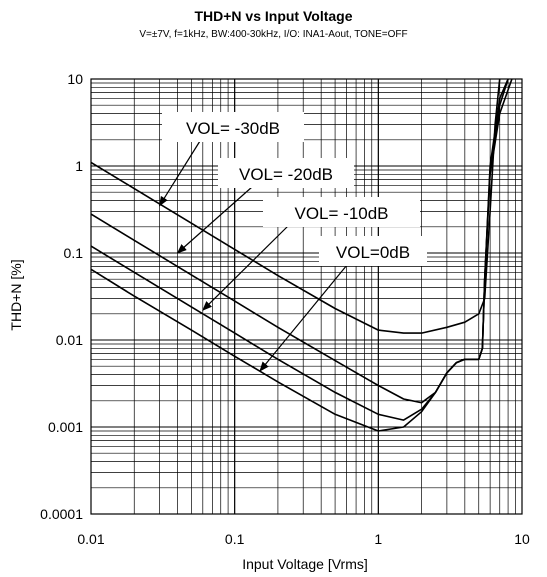  I want to click on y-tick-label: 0.1, so click(74, 253).